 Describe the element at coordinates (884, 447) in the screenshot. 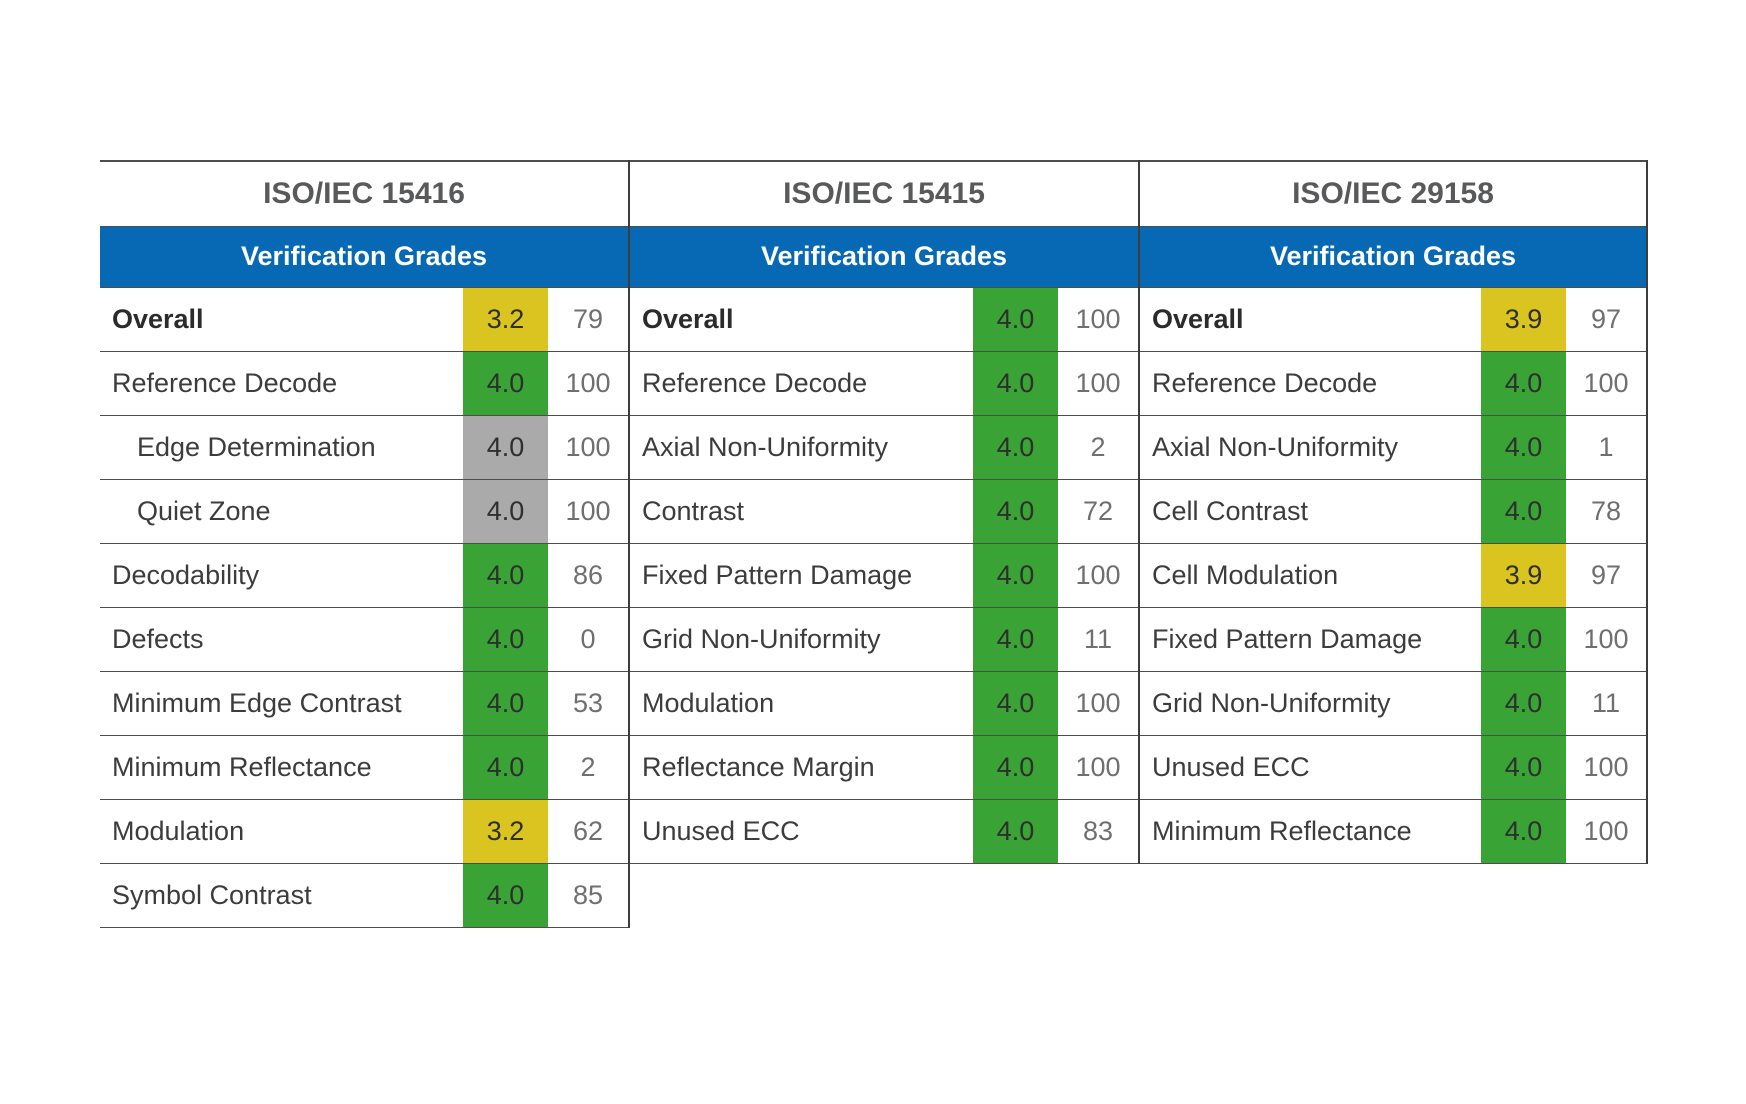

I see `table-row: Axial Non-Uniformity 4.0 2` at that location.